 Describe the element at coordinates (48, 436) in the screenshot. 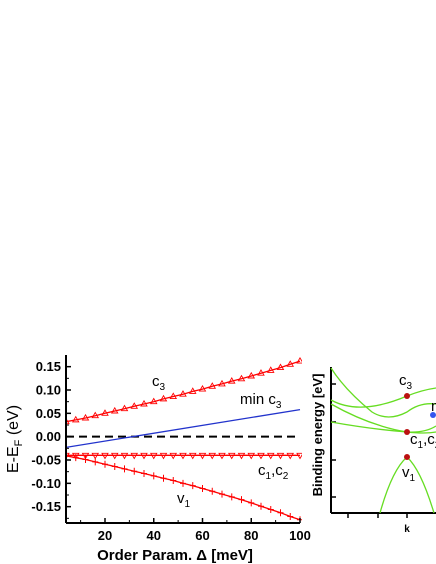

I see `y-tick-label: 0.00` at that location.